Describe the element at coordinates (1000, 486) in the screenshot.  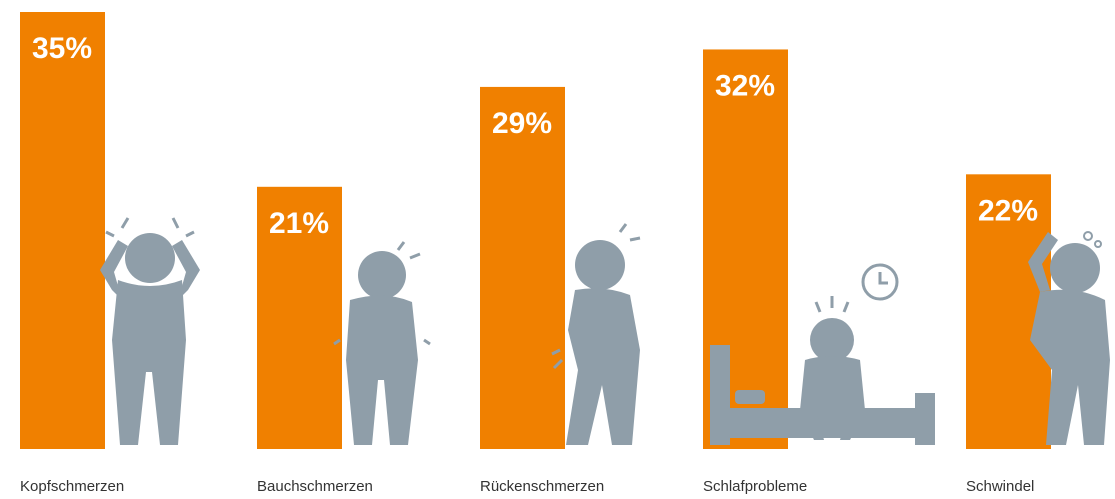
I see `category-label: Schwindel` at that location.